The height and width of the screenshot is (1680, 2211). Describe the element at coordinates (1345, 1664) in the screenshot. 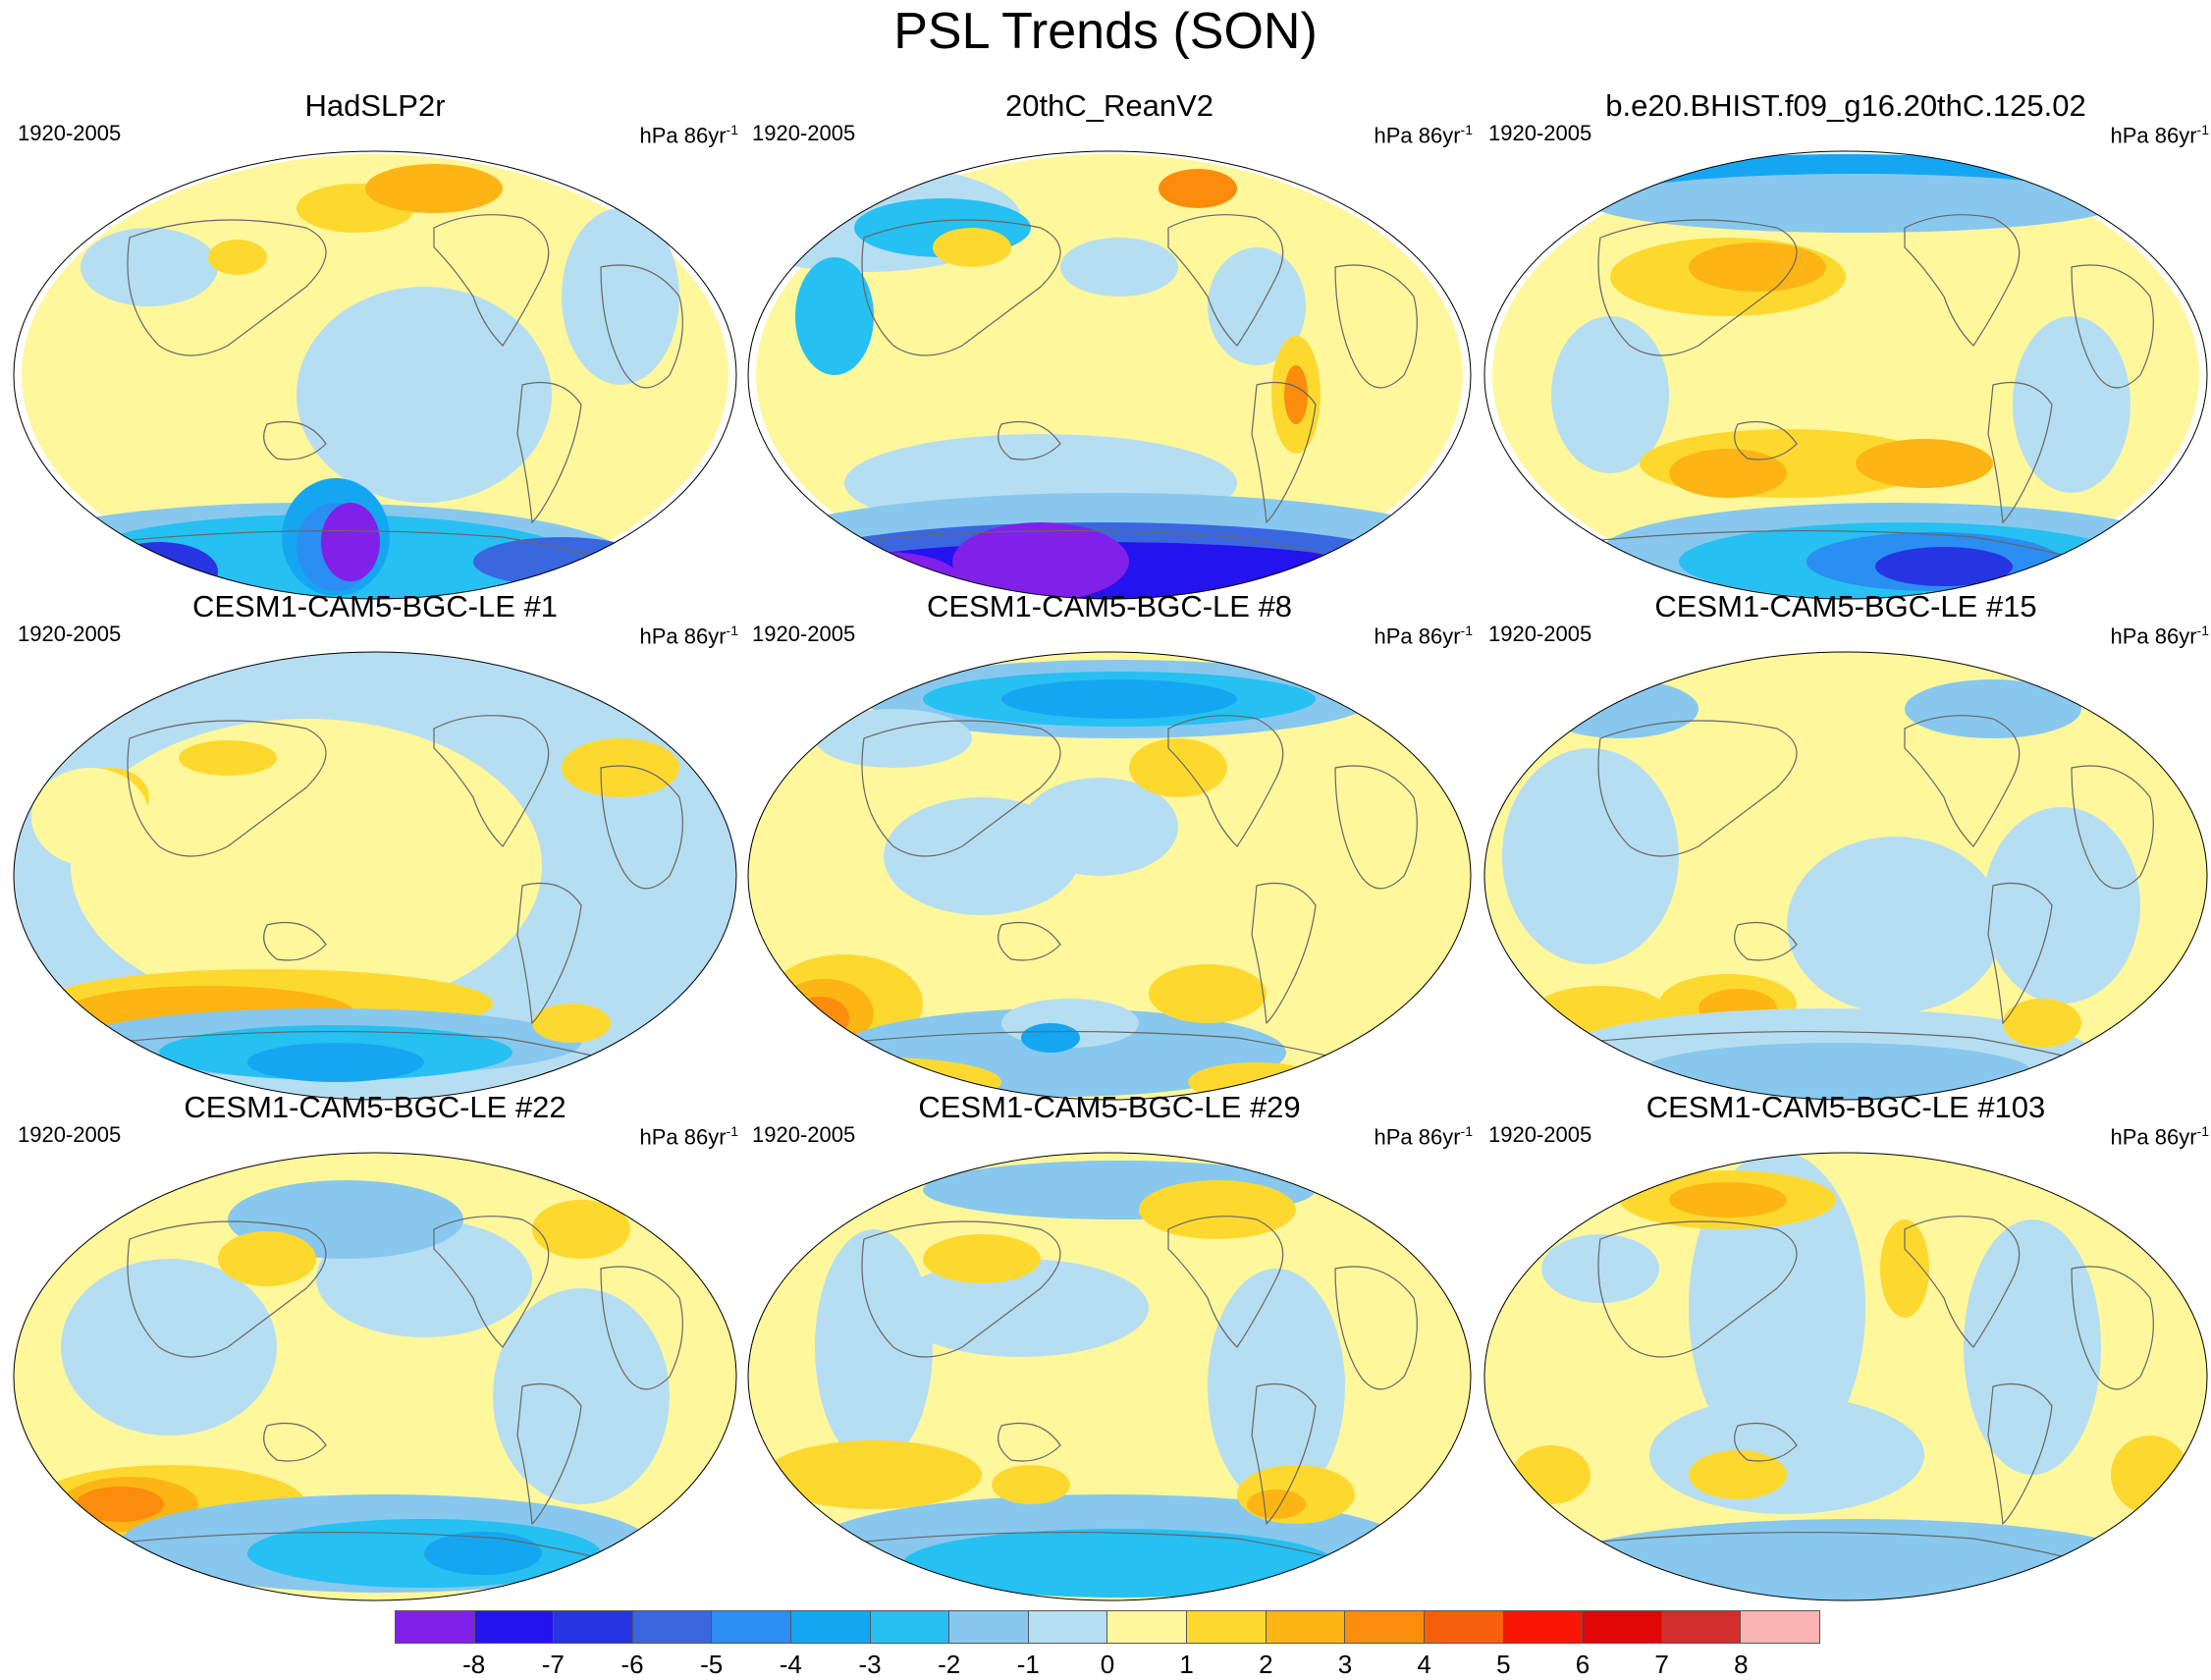

I see `colorbar-tick-label: 3` at that location.